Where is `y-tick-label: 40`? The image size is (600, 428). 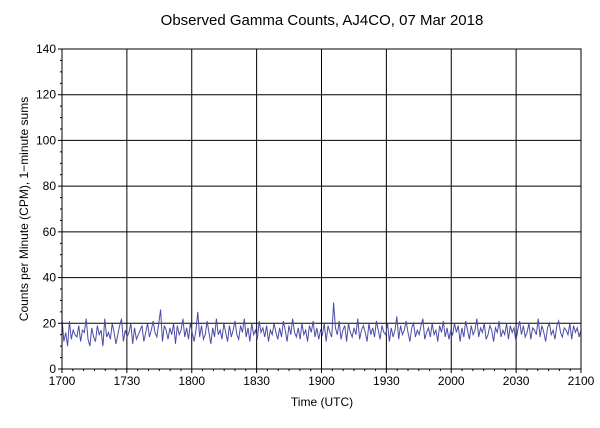 y-tick-label: 40 is located at coordinates (50, 278).